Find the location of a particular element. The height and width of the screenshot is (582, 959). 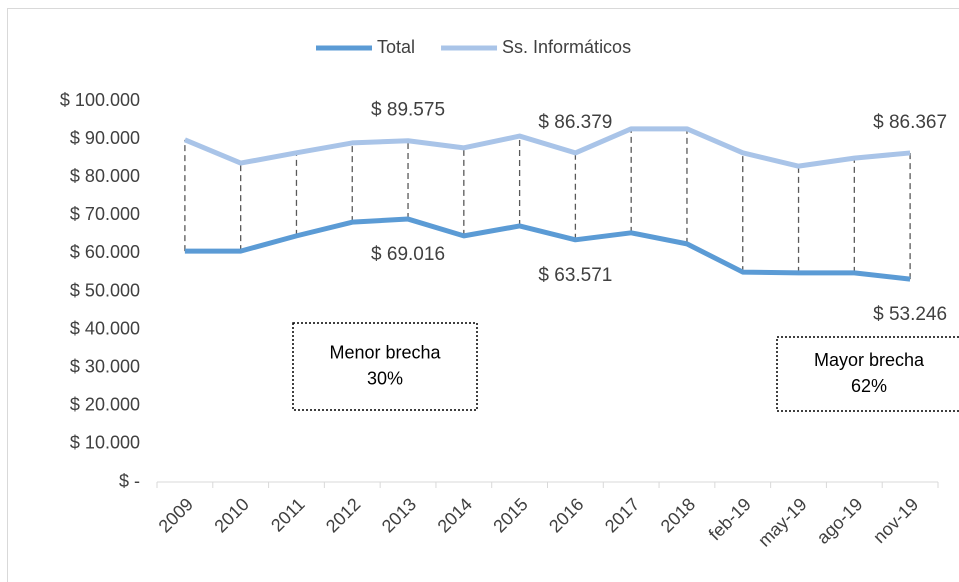

y-tick-label: $ - is located at coordinates (129, 481).